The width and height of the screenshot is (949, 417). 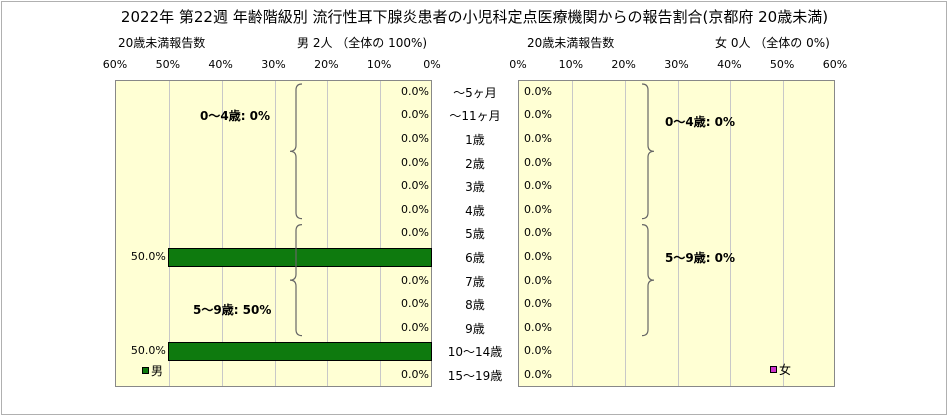 I want to click on male-axis-tick: 10%, so click(x=379, y=64).